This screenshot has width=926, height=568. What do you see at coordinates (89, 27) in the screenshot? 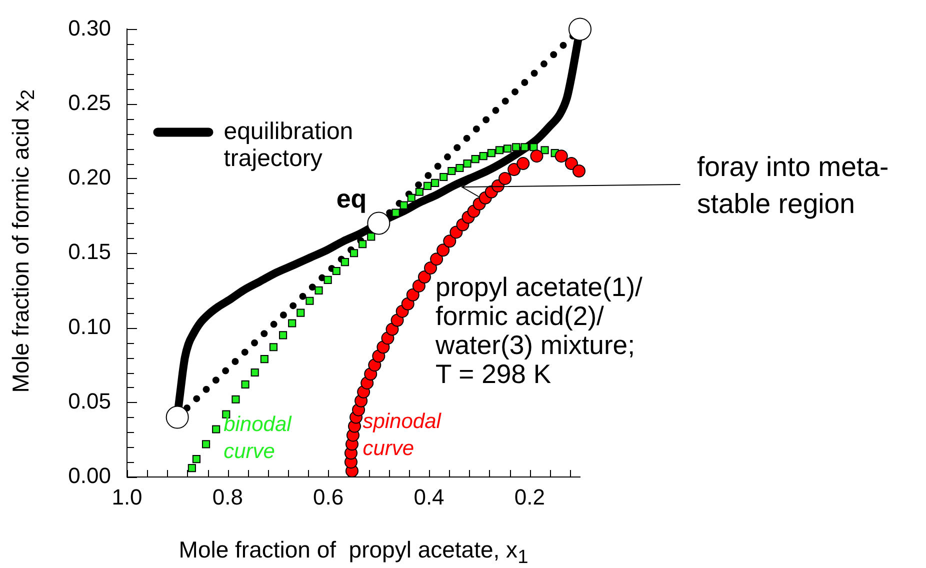
I see `y-tick-label: 0.30` at bounding box center [89, 27].